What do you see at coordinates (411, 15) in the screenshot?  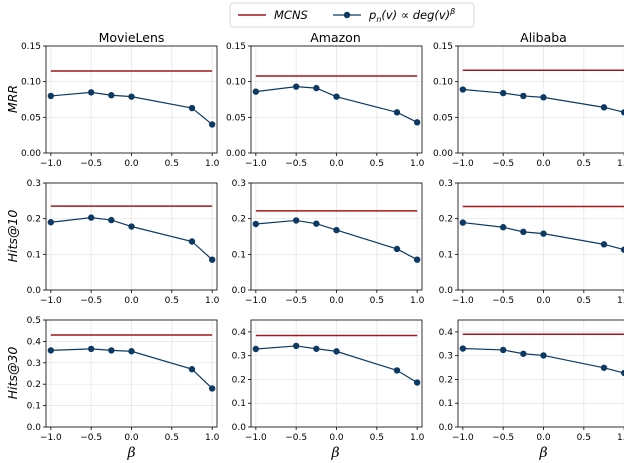 I see `legend-degree-label: pn(v) ∝ deg(v)β` at bounding box center [411, 15].